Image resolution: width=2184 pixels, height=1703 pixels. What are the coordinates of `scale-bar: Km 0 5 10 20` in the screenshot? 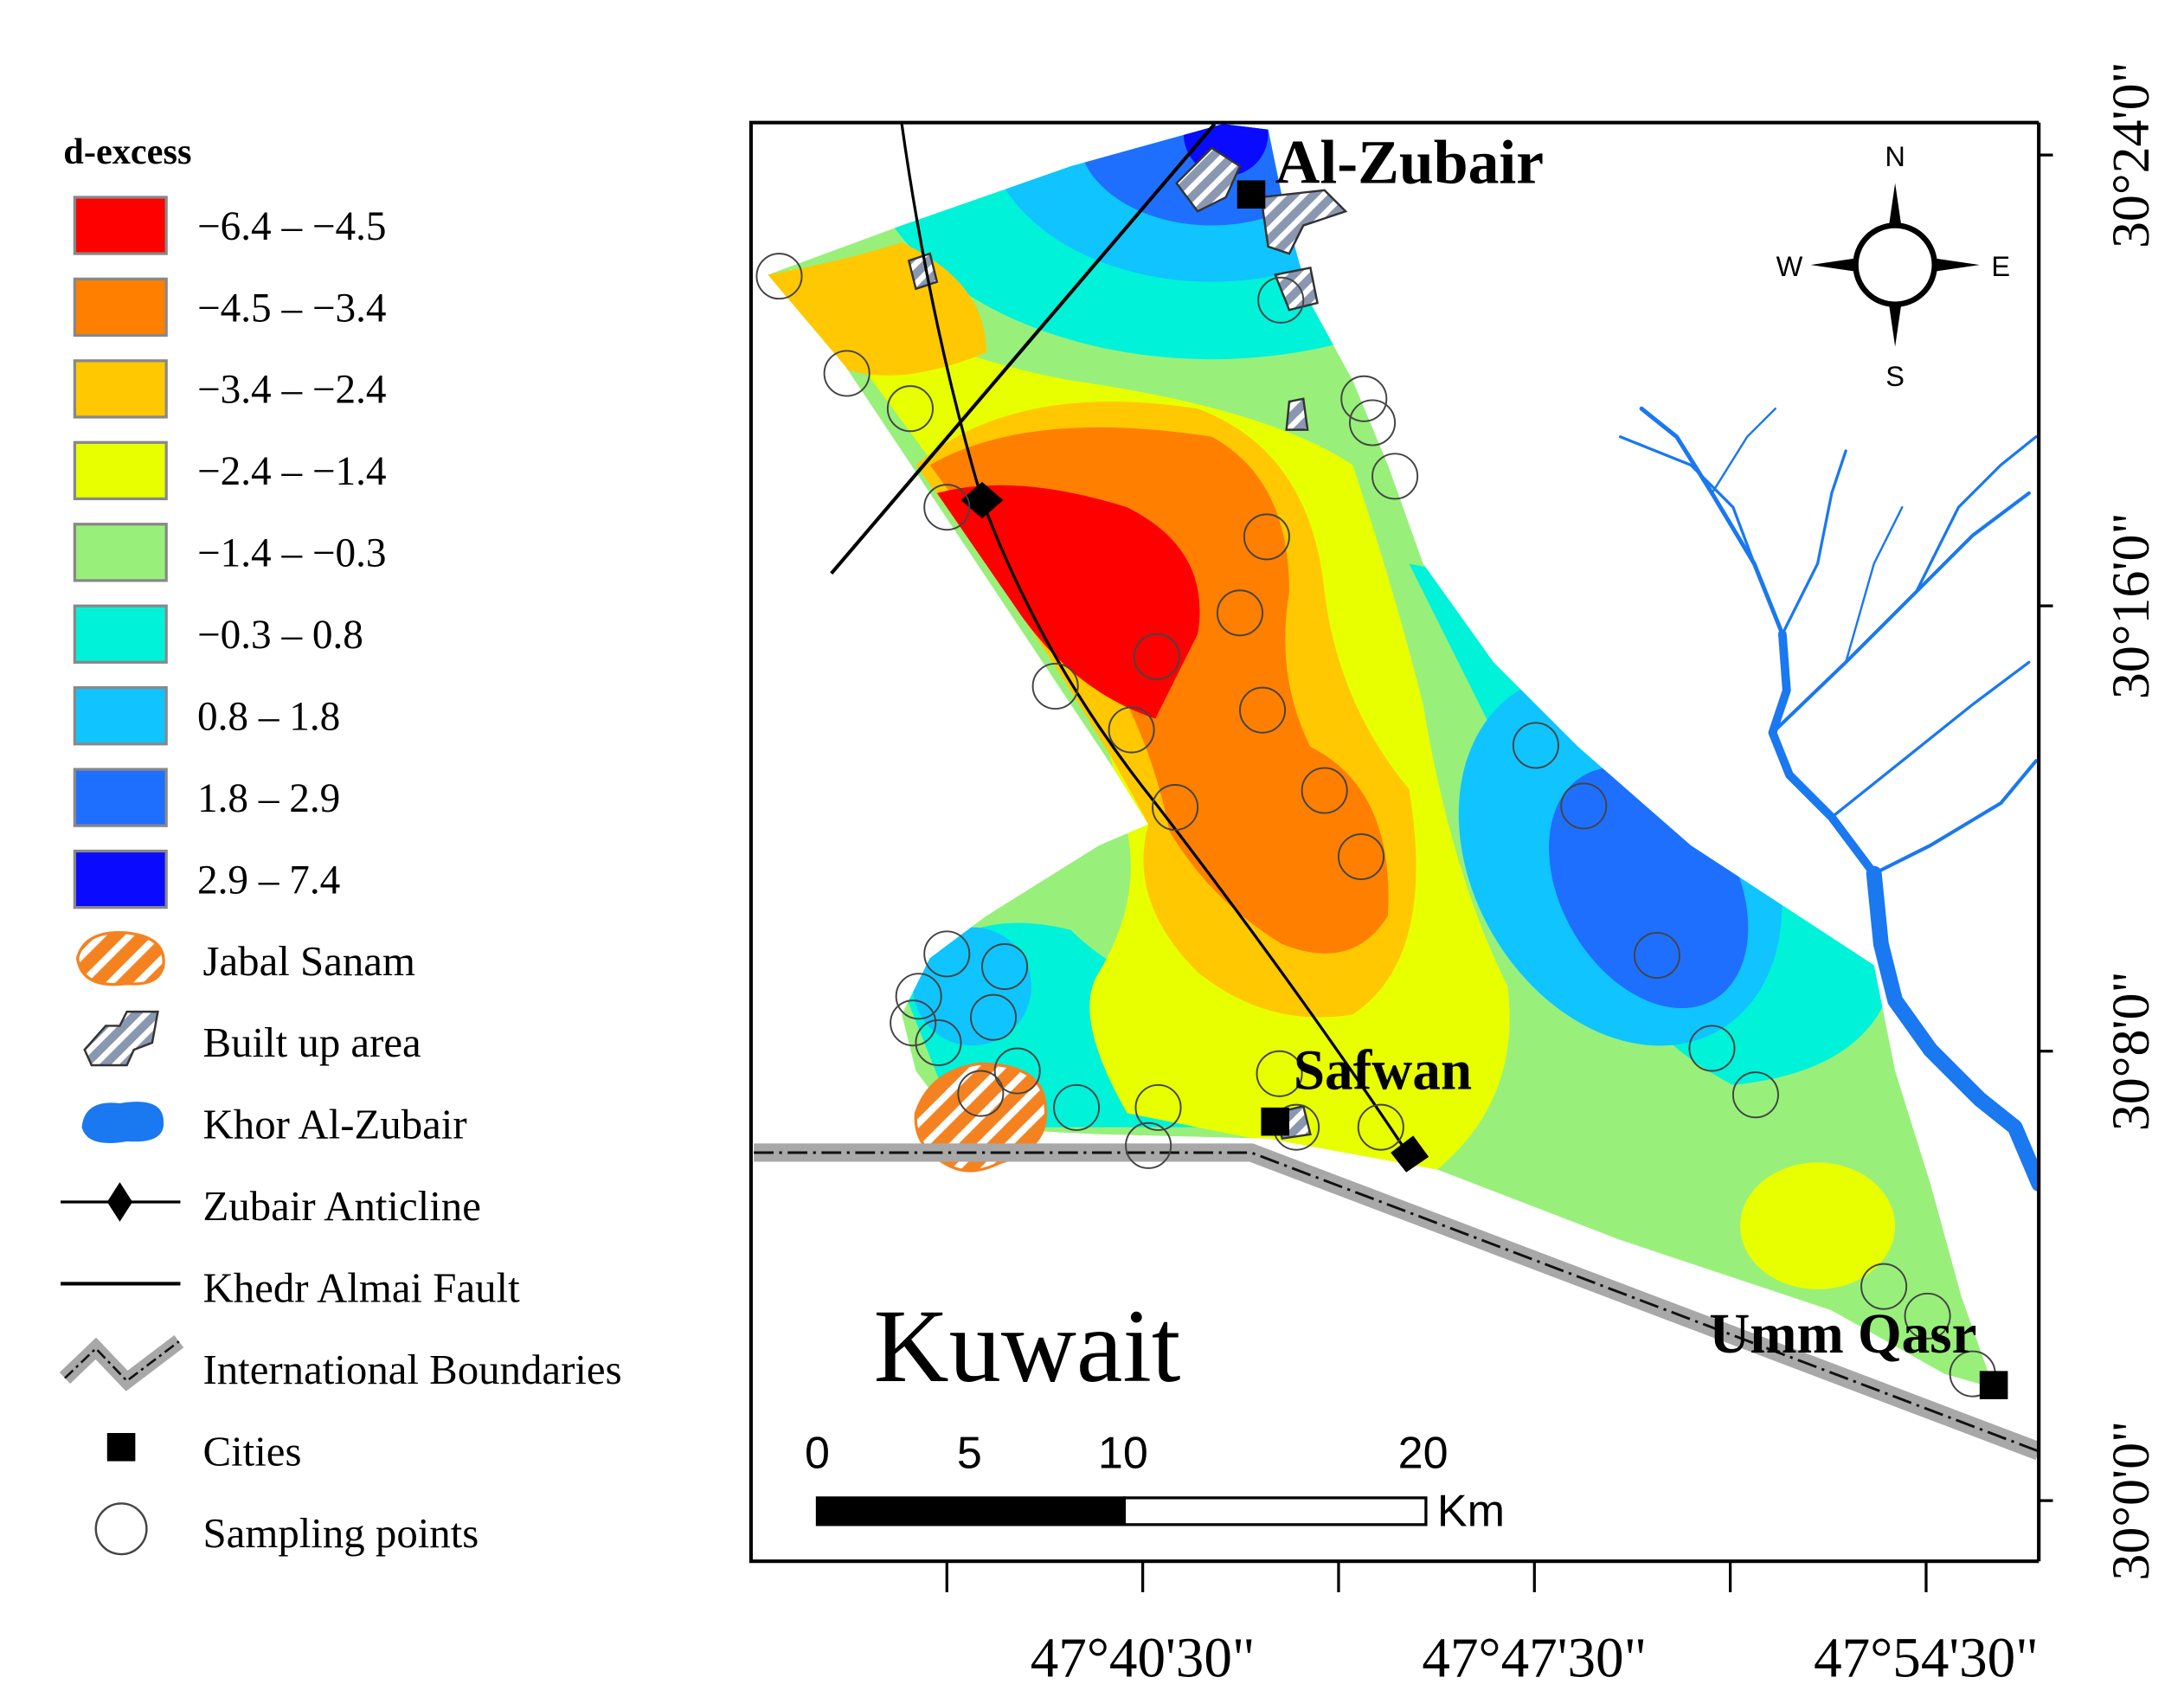 It's located at (1155, 1483).